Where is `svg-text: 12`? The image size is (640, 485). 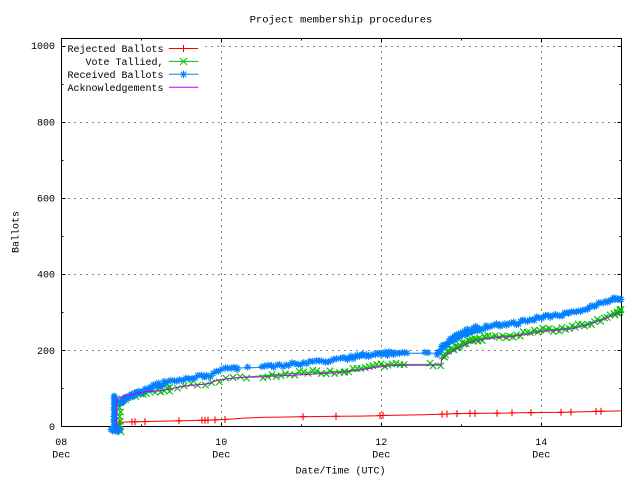
svg-text: 12 is located at coordinates (381, 443).